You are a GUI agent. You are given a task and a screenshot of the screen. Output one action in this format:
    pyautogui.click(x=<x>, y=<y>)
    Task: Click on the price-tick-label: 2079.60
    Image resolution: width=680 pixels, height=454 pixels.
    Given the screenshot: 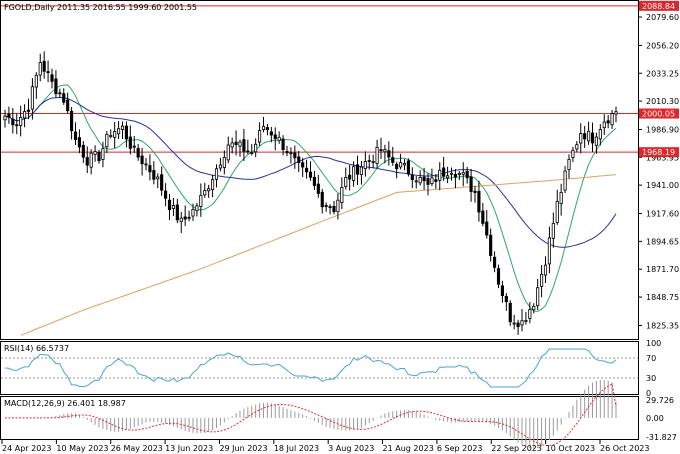 What is the action you would take?
    pyautogui.click(x=662, y=17)
    